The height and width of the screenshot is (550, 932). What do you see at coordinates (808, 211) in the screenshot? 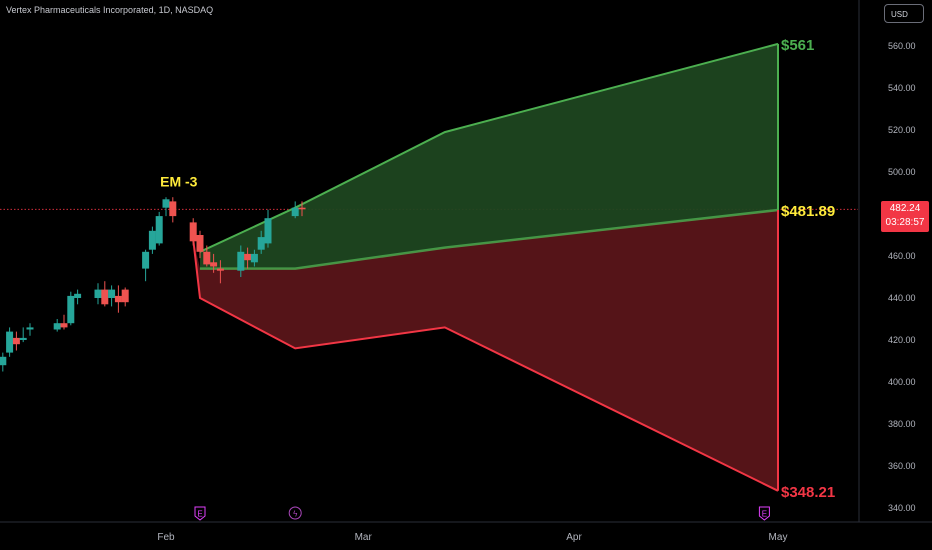
I see `annotation-label: $481.89` at bounding box center [808, 211].